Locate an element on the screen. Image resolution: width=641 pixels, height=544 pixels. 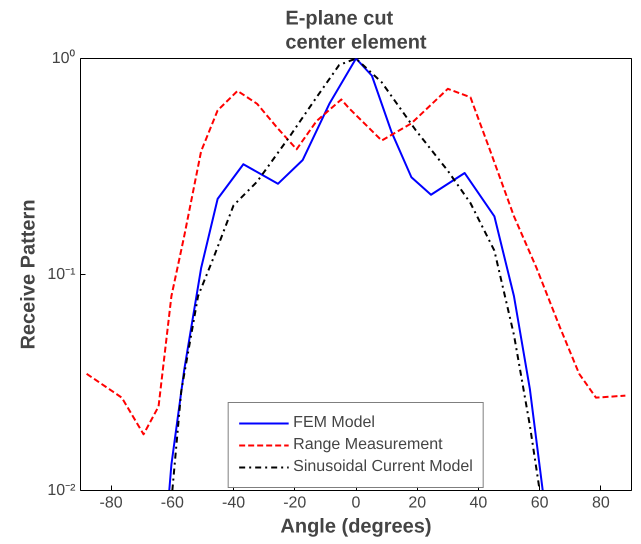
x-tick-label: 0 is located at coordinates (356, 503).